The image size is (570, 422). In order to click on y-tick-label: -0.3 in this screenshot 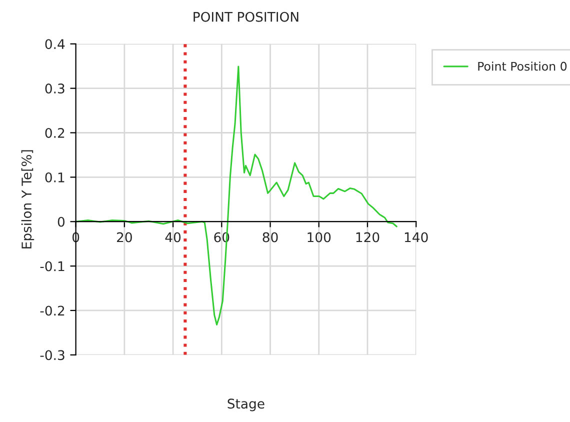, I will do `click(52, 355)`.